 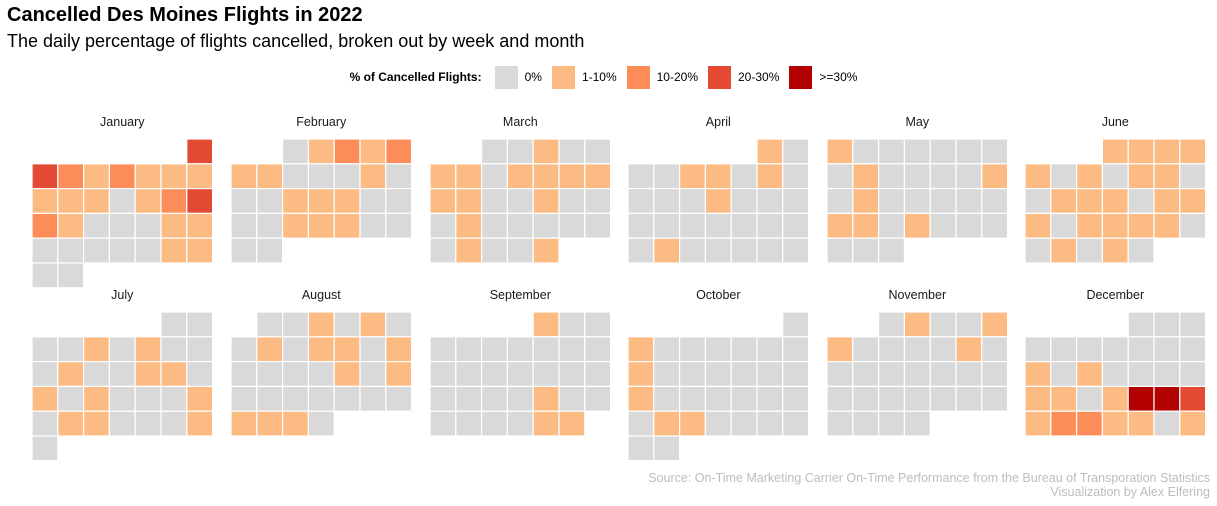 What do you see at coordinates (917, 122) in the screenshot?
I see `month-label: May` at bounding box center [917, 122].